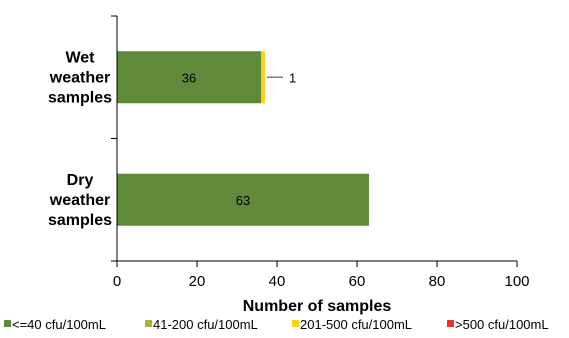 This screenshot has height=338, width=569. I want to click on category-label: Dry weather samples, so click(80, 200).